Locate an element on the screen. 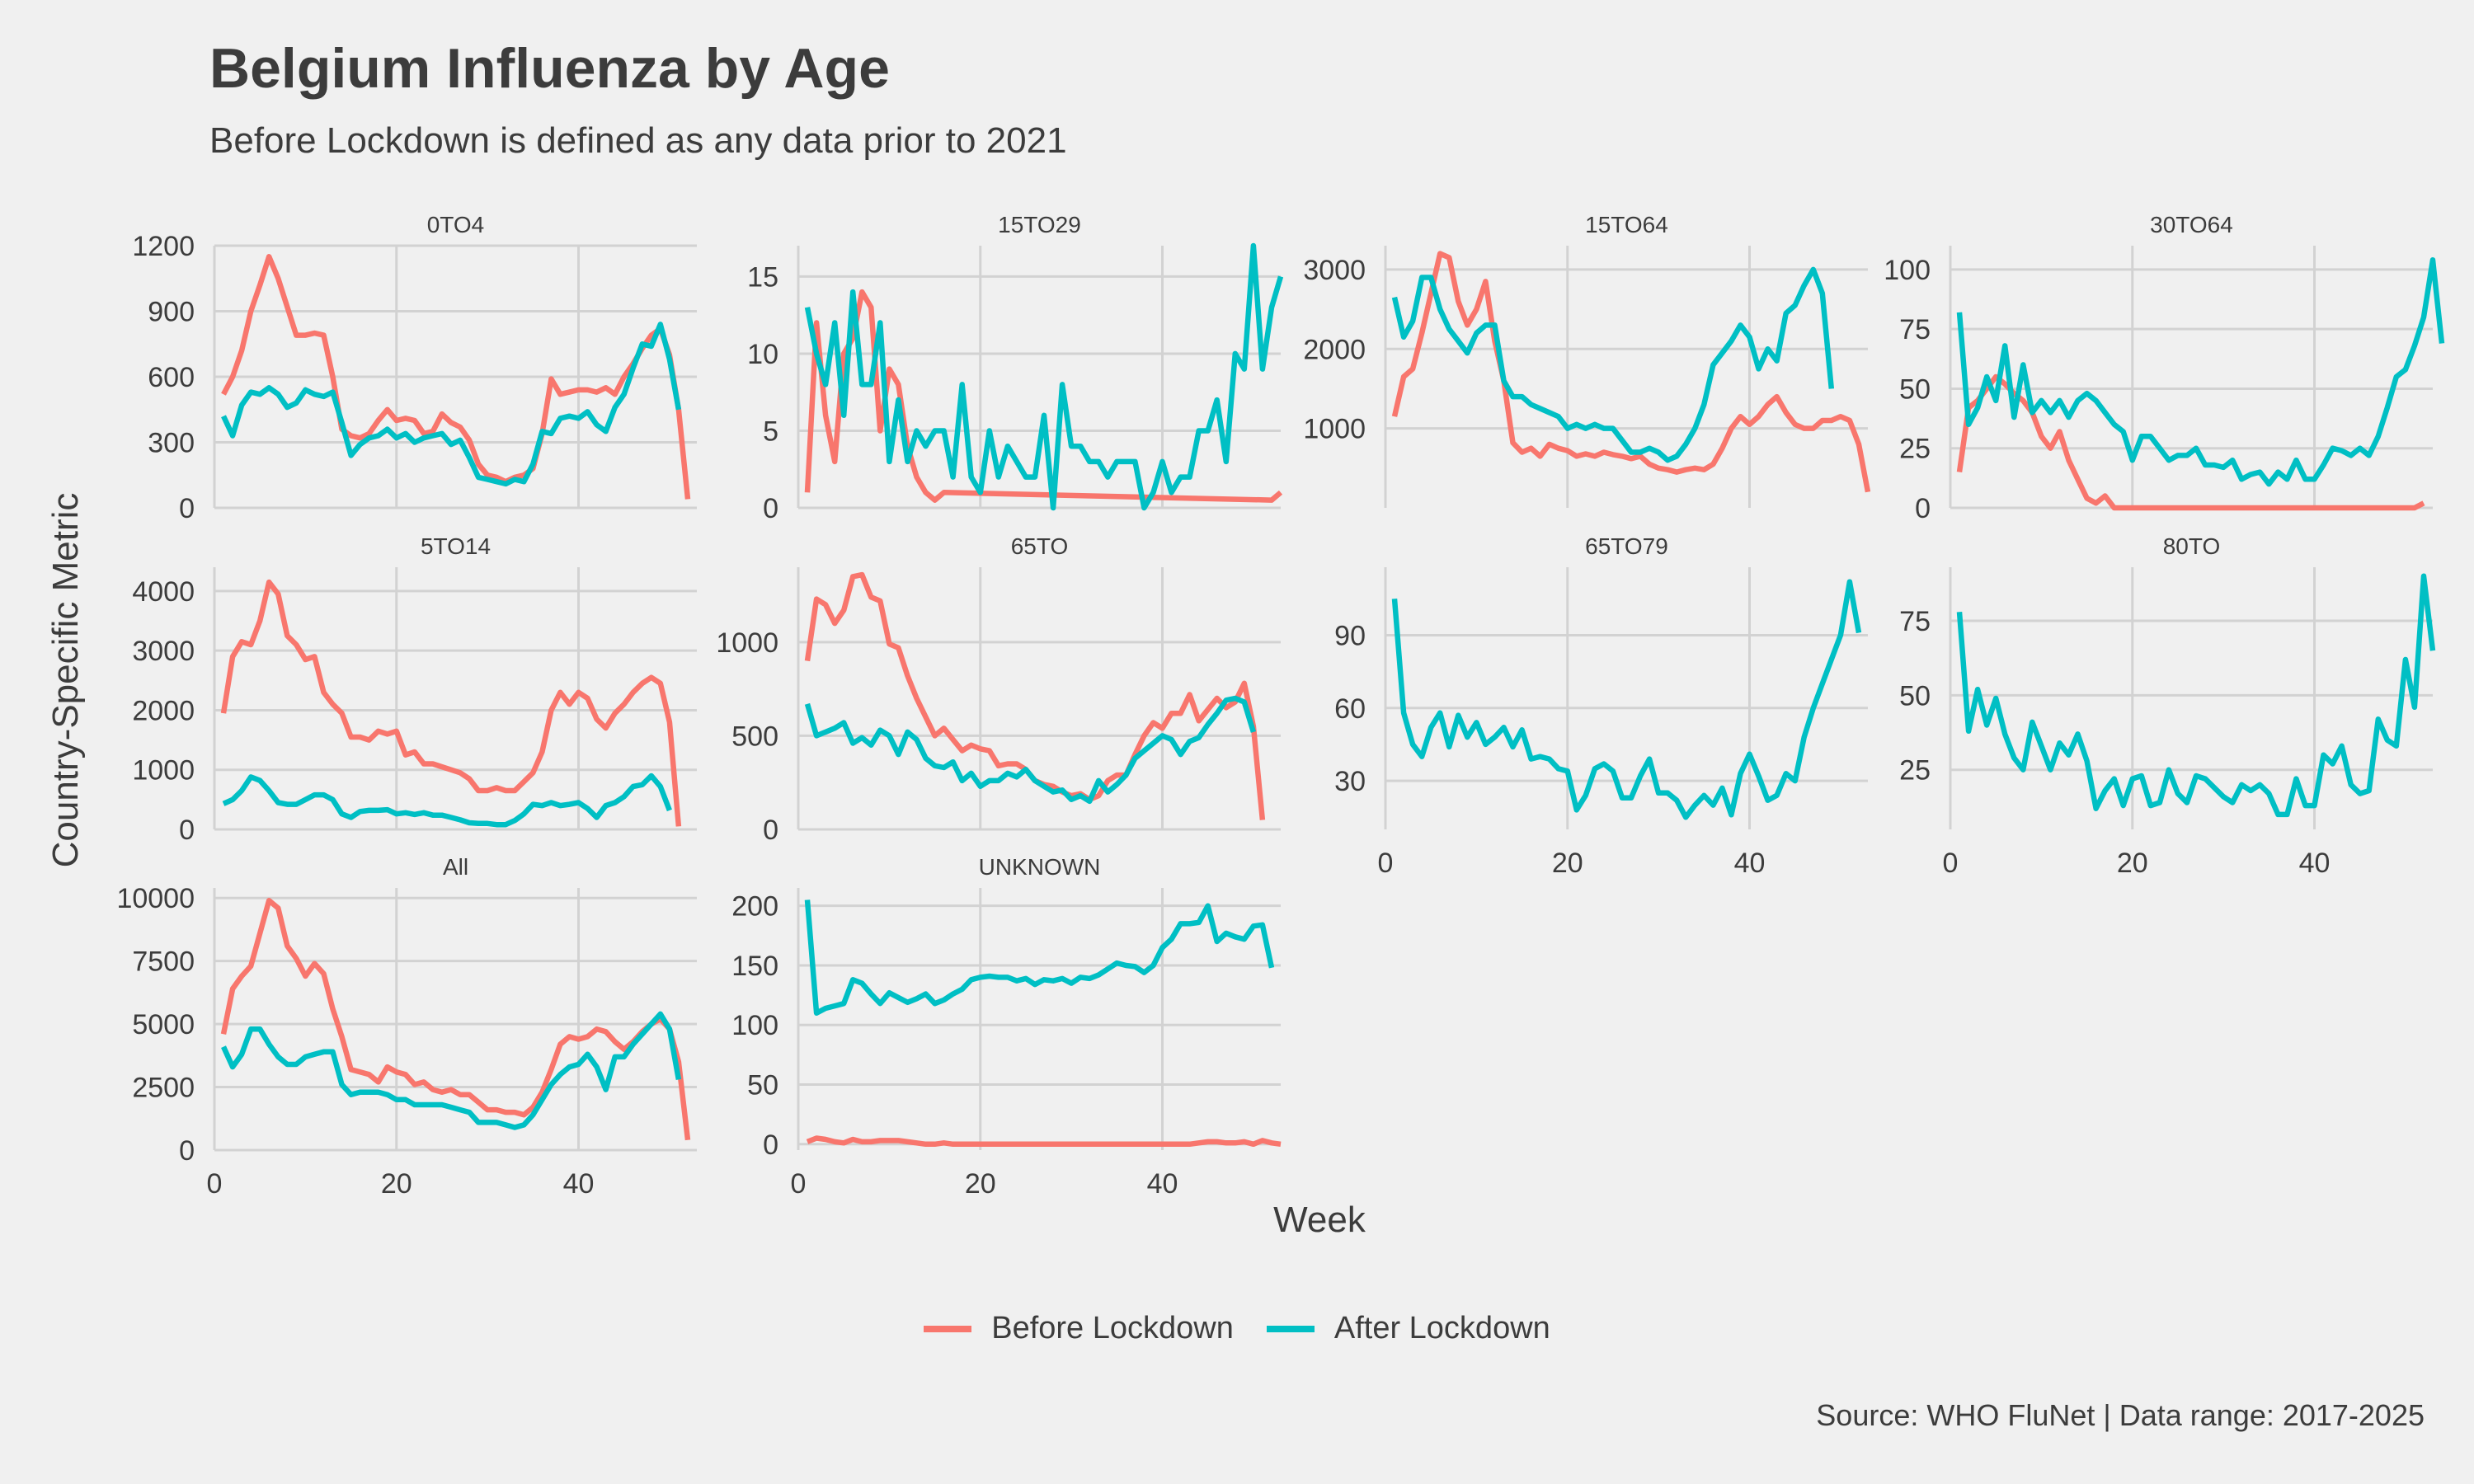 This screenshot has width=2474, height=1484. y-tick-label: 2500 is located at coordinates (163, 1088).